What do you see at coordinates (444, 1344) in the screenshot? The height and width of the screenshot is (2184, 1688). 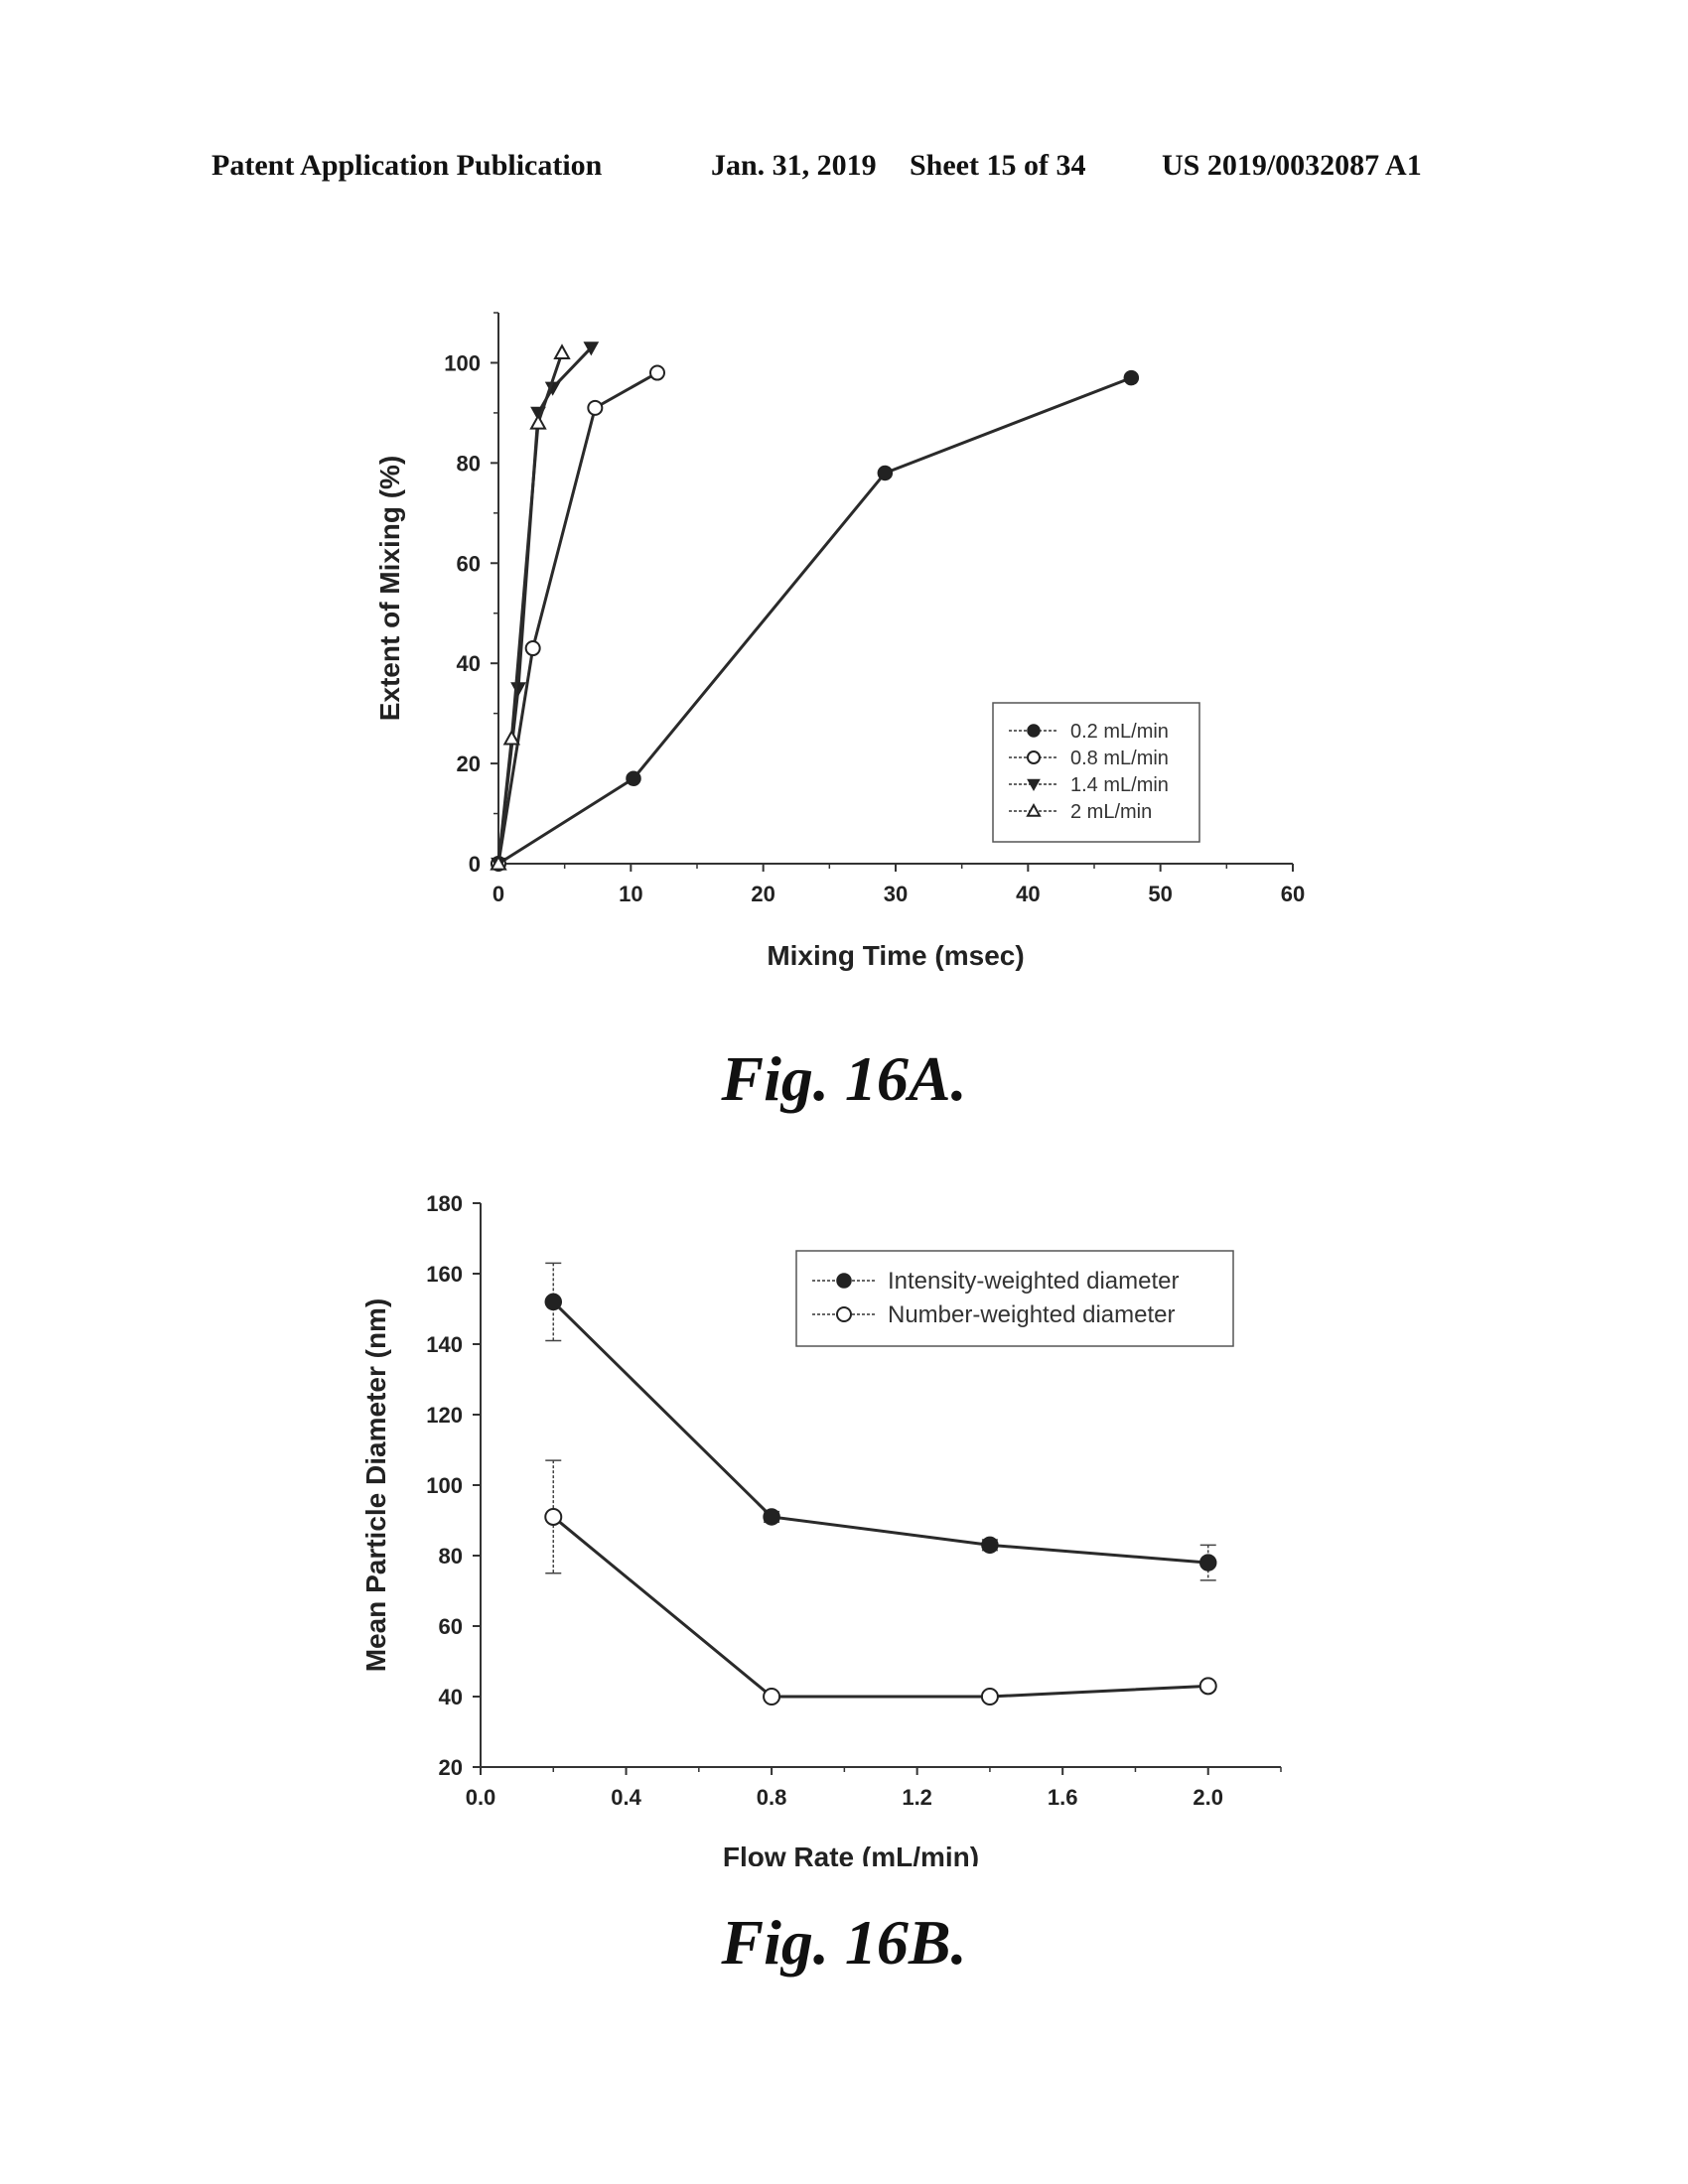 I see `y-tick-label: 140` at bounding box center [444, 1344].